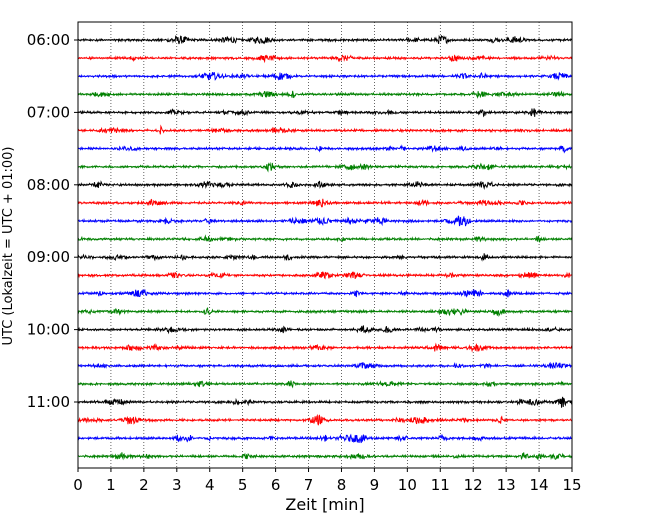  I want to click on y-tick-label: 08:00, so click(48, 185).